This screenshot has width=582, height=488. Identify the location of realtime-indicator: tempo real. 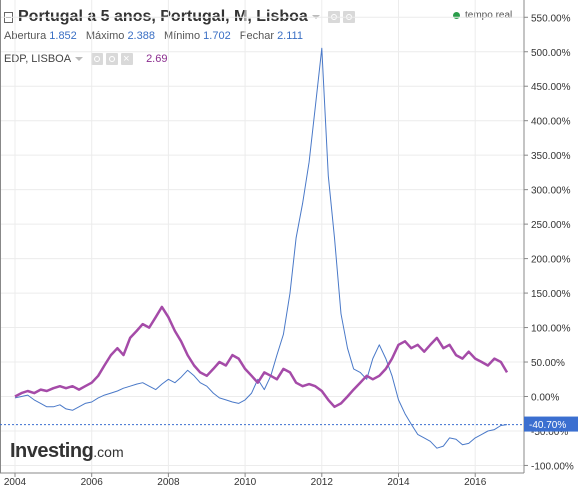
(482, 15).